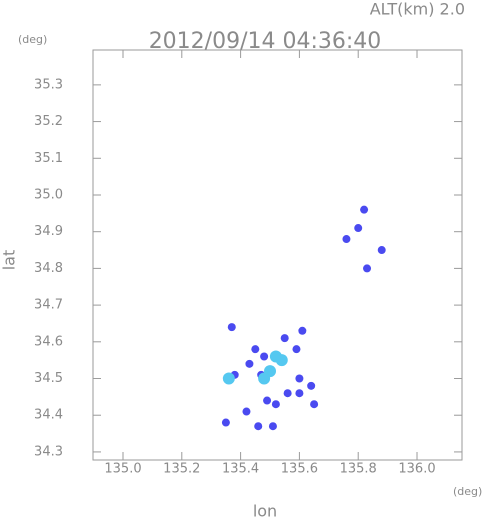 The image size is (491, 521). I want to click on x-tick-label: 135.4, so click(240, 469).